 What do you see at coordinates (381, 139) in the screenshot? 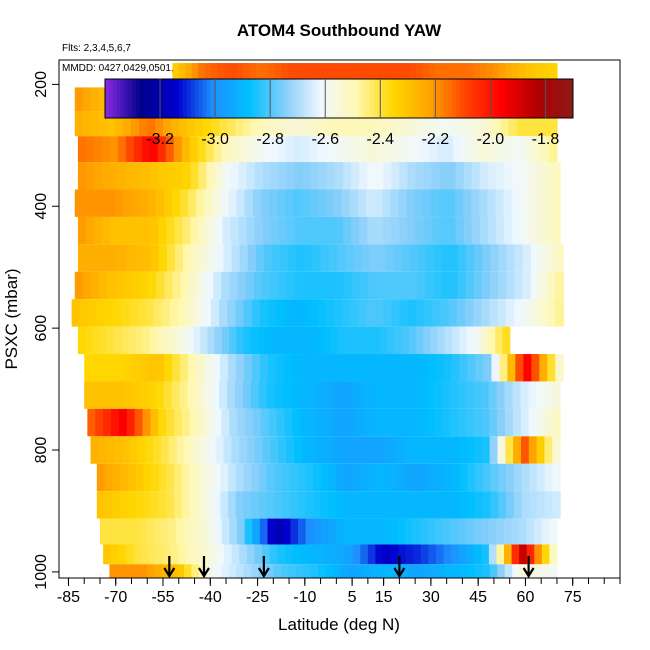
I see `colorbar-tick-label: -2.4` at bounding box center [381, 139].